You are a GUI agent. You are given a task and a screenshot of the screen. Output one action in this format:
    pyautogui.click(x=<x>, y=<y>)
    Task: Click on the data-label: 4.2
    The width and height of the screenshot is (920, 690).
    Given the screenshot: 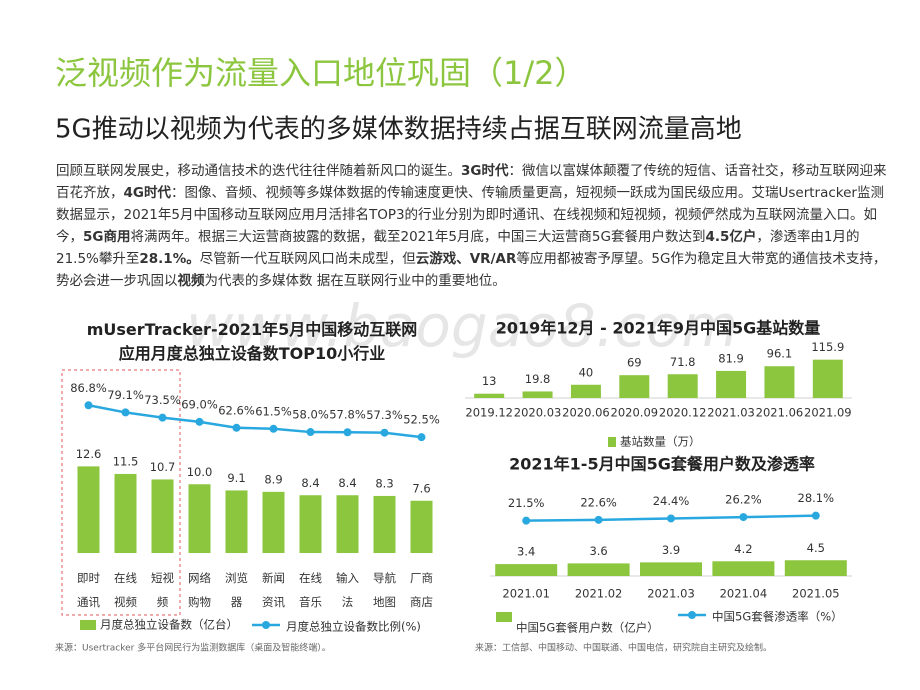 What is the action you would take?
    pyautogui.click(x=743, y=549)
    